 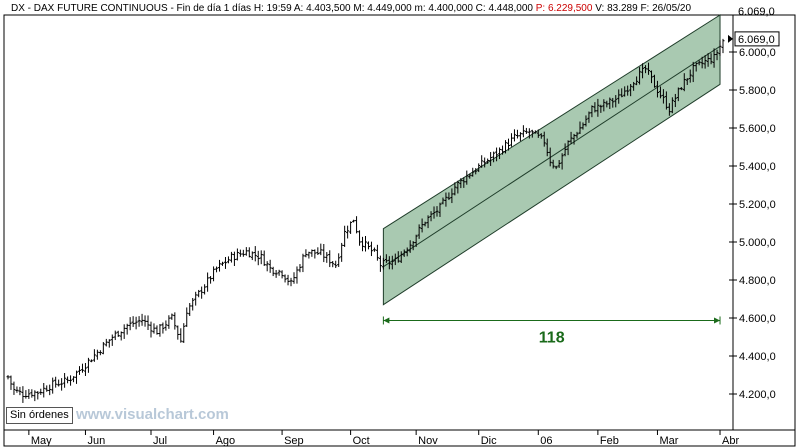 What do you see at coordinates (730, 38) in the screenshot?
I see `last-price-arrow` at bounding box center [730, 38].